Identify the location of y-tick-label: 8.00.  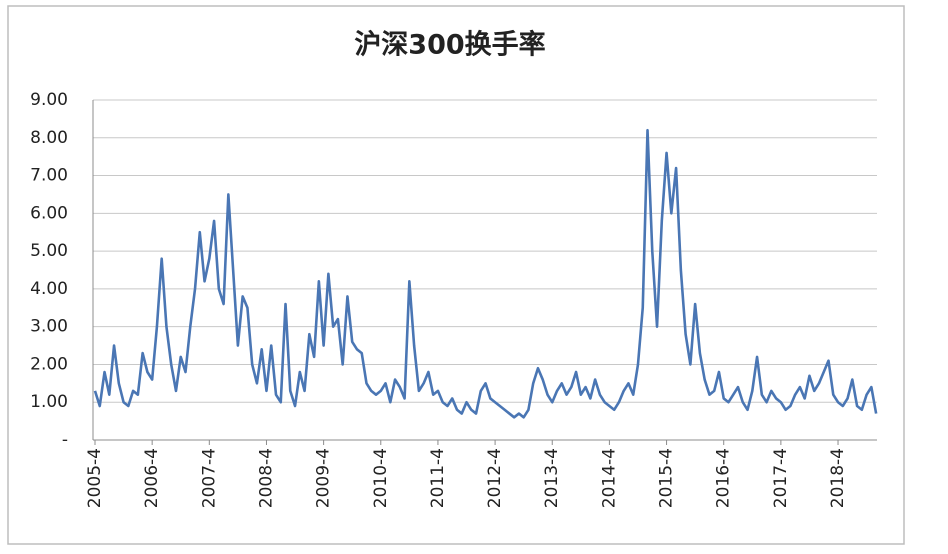
(49, 138).